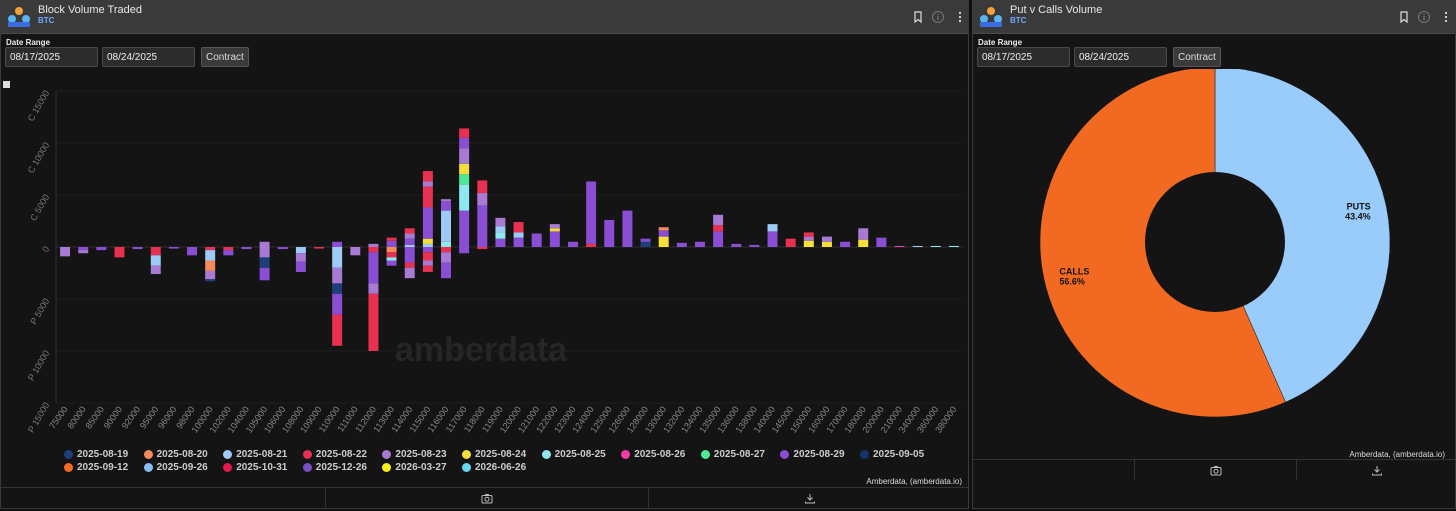 This screenshot has width=1456, height=511. What do you see at coordinates (96, 454) in the screenshot?
I see `legend-item: 2025-08-19` at bounding box center [96, 454].